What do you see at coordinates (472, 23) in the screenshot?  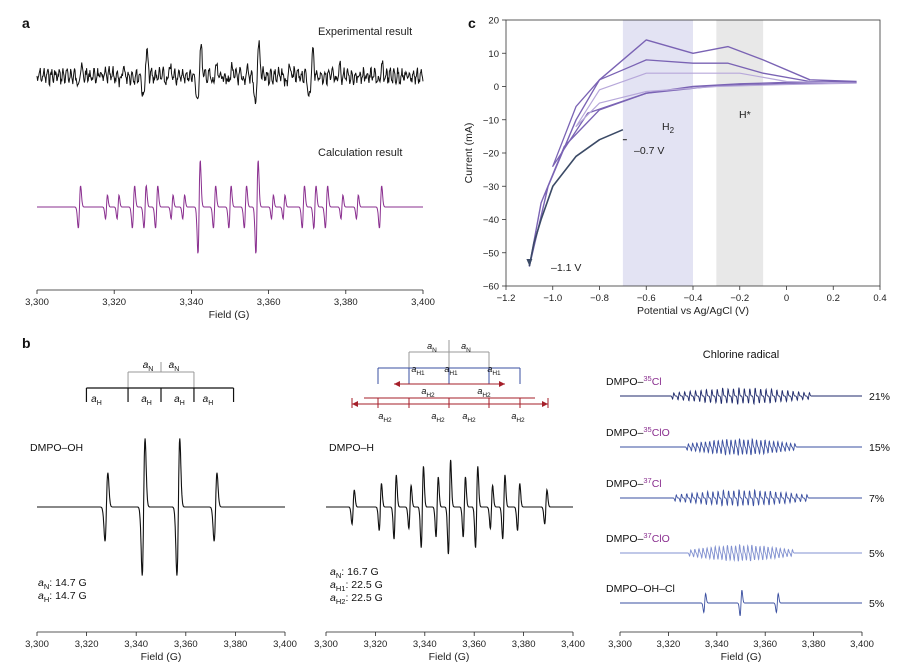 I see `panel-letter-c: c` at bounding box center [472, 23].